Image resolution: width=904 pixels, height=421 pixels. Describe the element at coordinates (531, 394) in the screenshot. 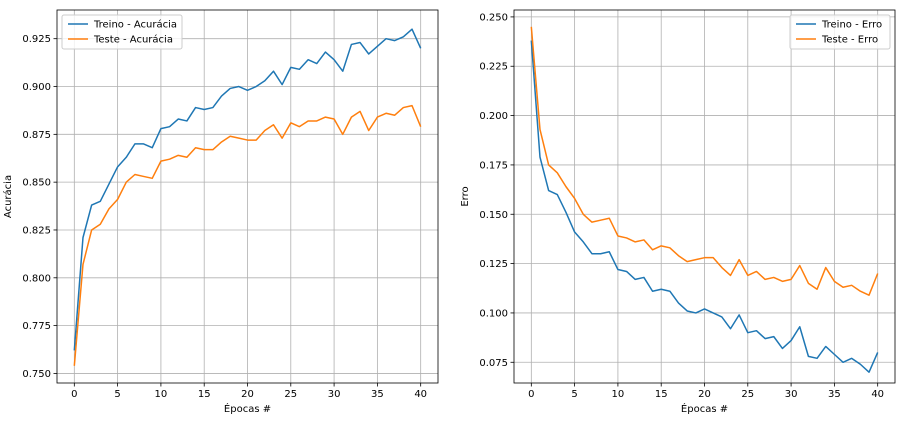

I see `error-x-tick-label: 0` at that location.